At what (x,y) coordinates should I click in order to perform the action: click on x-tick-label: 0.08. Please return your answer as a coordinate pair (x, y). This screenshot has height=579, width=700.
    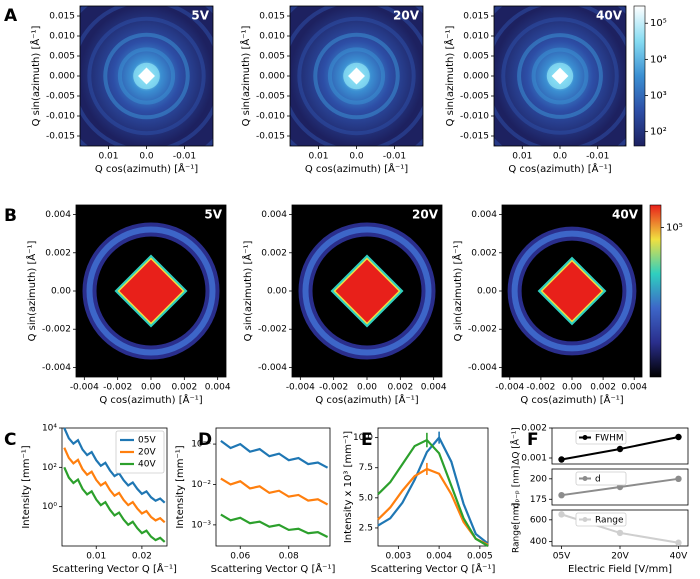
    Looking at the image, I should click on (289, 557).